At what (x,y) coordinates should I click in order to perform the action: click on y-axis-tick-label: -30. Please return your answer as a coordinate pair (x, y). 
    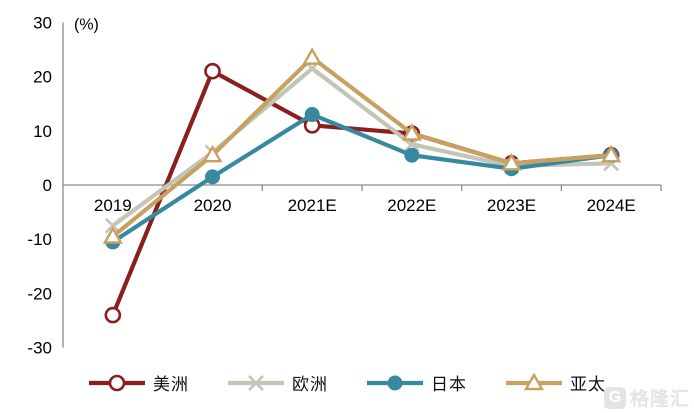
    Looking at the image, I should click on (39, 348).